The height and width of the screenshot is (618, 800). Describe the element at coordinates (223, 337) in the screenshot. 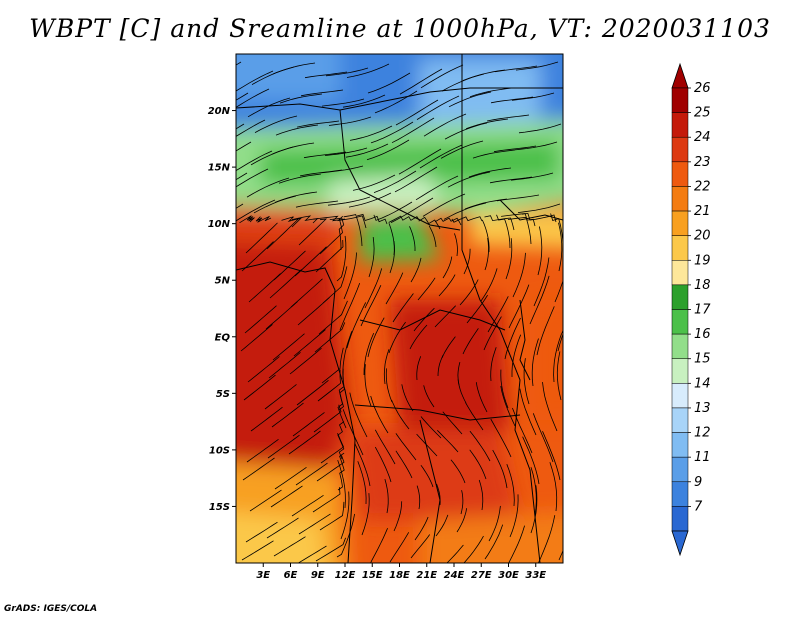

I see `lat-tick-label: EQ` at that location.